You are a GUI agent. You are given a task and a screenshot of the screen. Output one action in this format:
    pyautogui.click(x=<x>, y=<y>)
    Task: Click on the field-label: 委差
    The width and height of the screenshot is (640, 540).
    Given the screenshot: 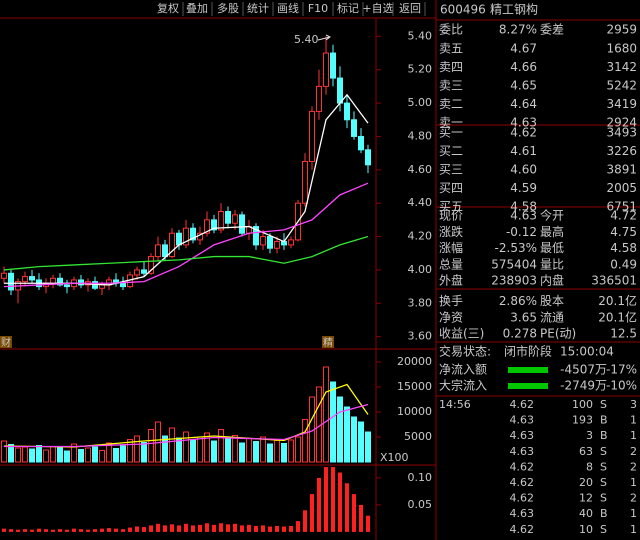 What is the action you would take?
    pyautogui.click(x=552, y=30)
    